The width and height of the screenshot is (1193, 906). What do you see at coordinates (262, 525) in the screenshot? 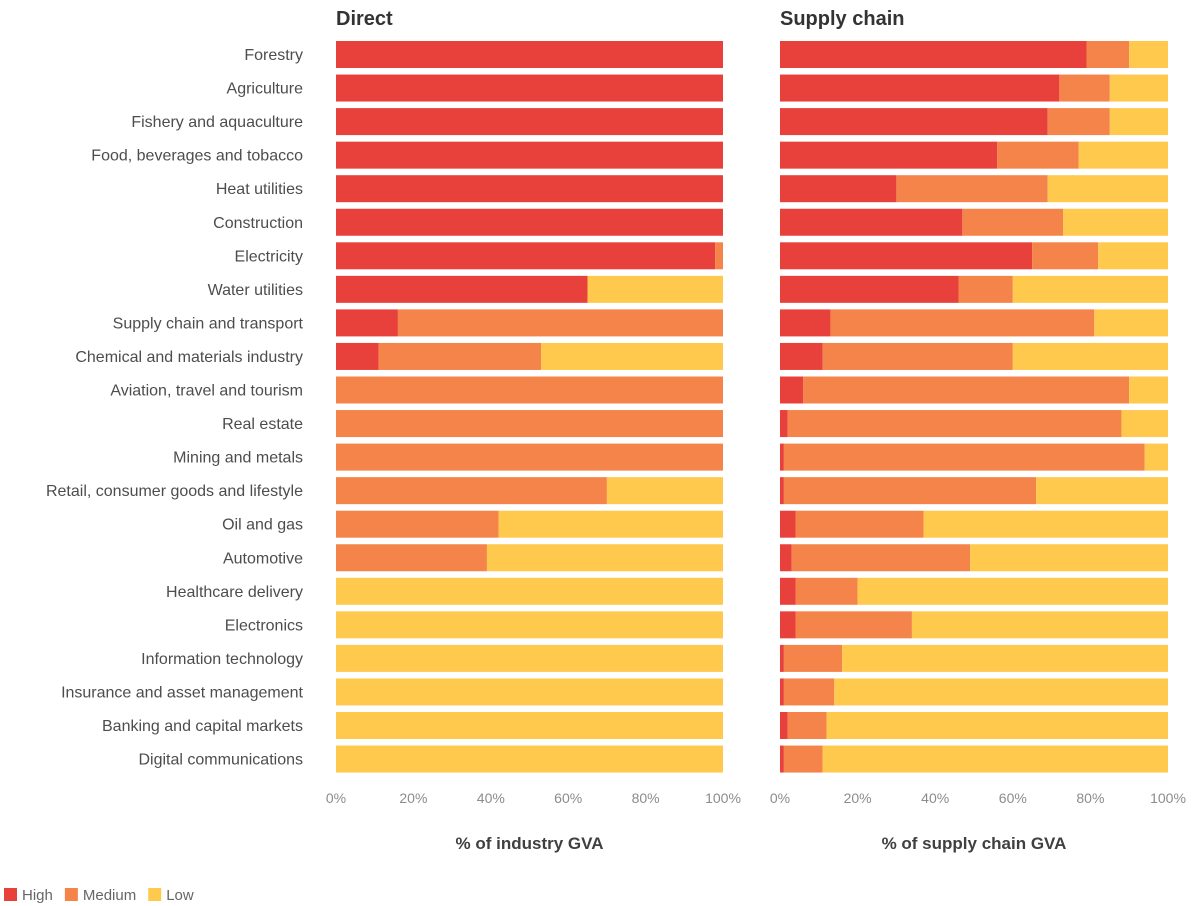
I see `category-label: Oil and gas` at bounding box center [262, 525].